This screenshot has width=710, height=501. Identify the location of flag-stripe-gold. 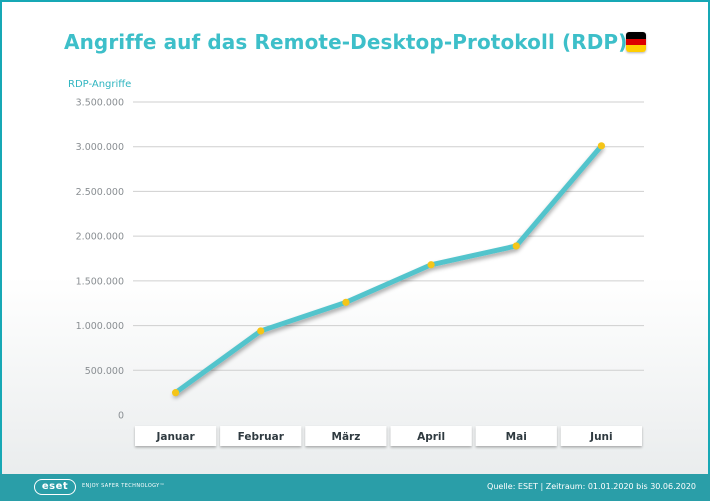
(636, 48).